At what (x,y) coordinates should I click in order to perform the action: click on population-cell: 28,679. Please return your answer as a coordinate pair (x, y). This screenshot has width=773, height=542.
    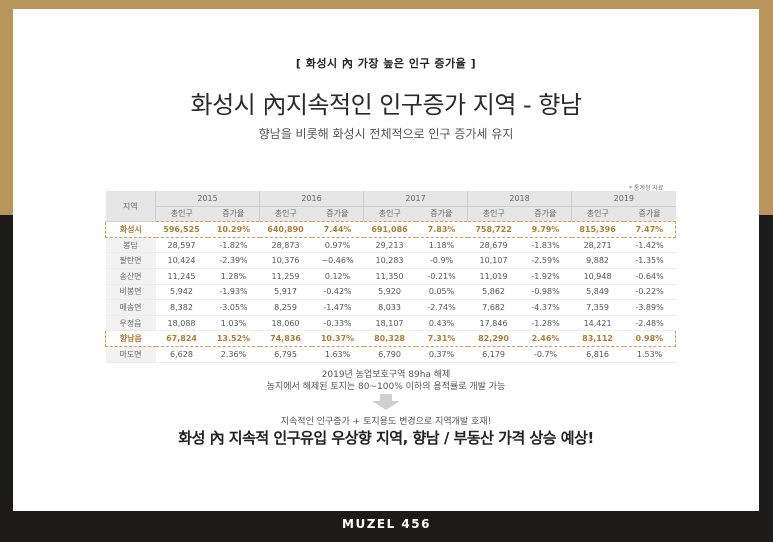
    Looking at the image, I should click on (493, 245).